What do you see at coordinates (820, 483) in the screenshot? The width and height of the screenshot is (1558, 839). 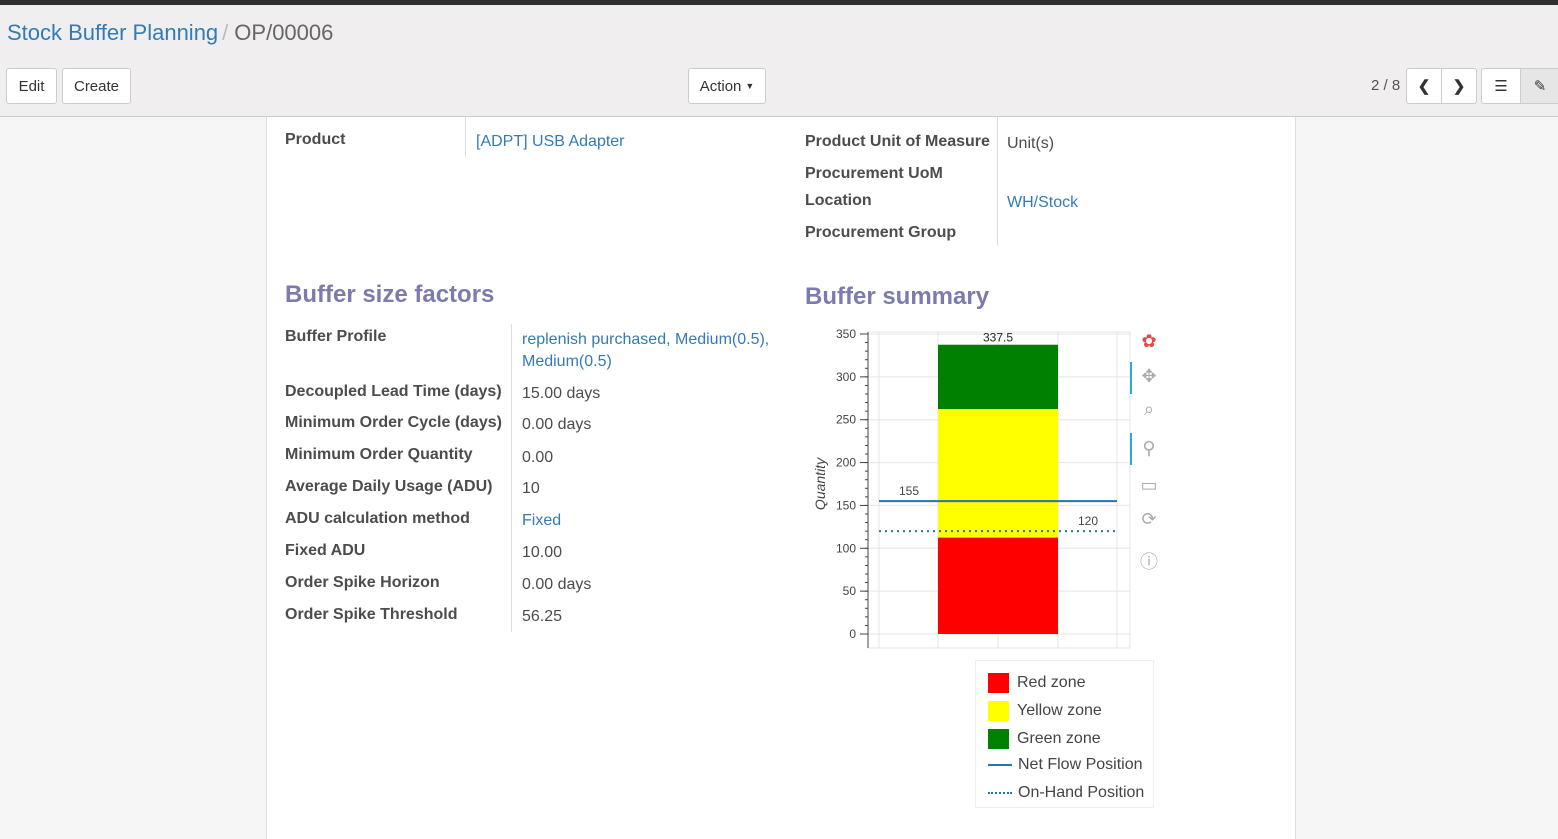 I see `y-axis-label: Quantity` at bounding box center [820, 483].